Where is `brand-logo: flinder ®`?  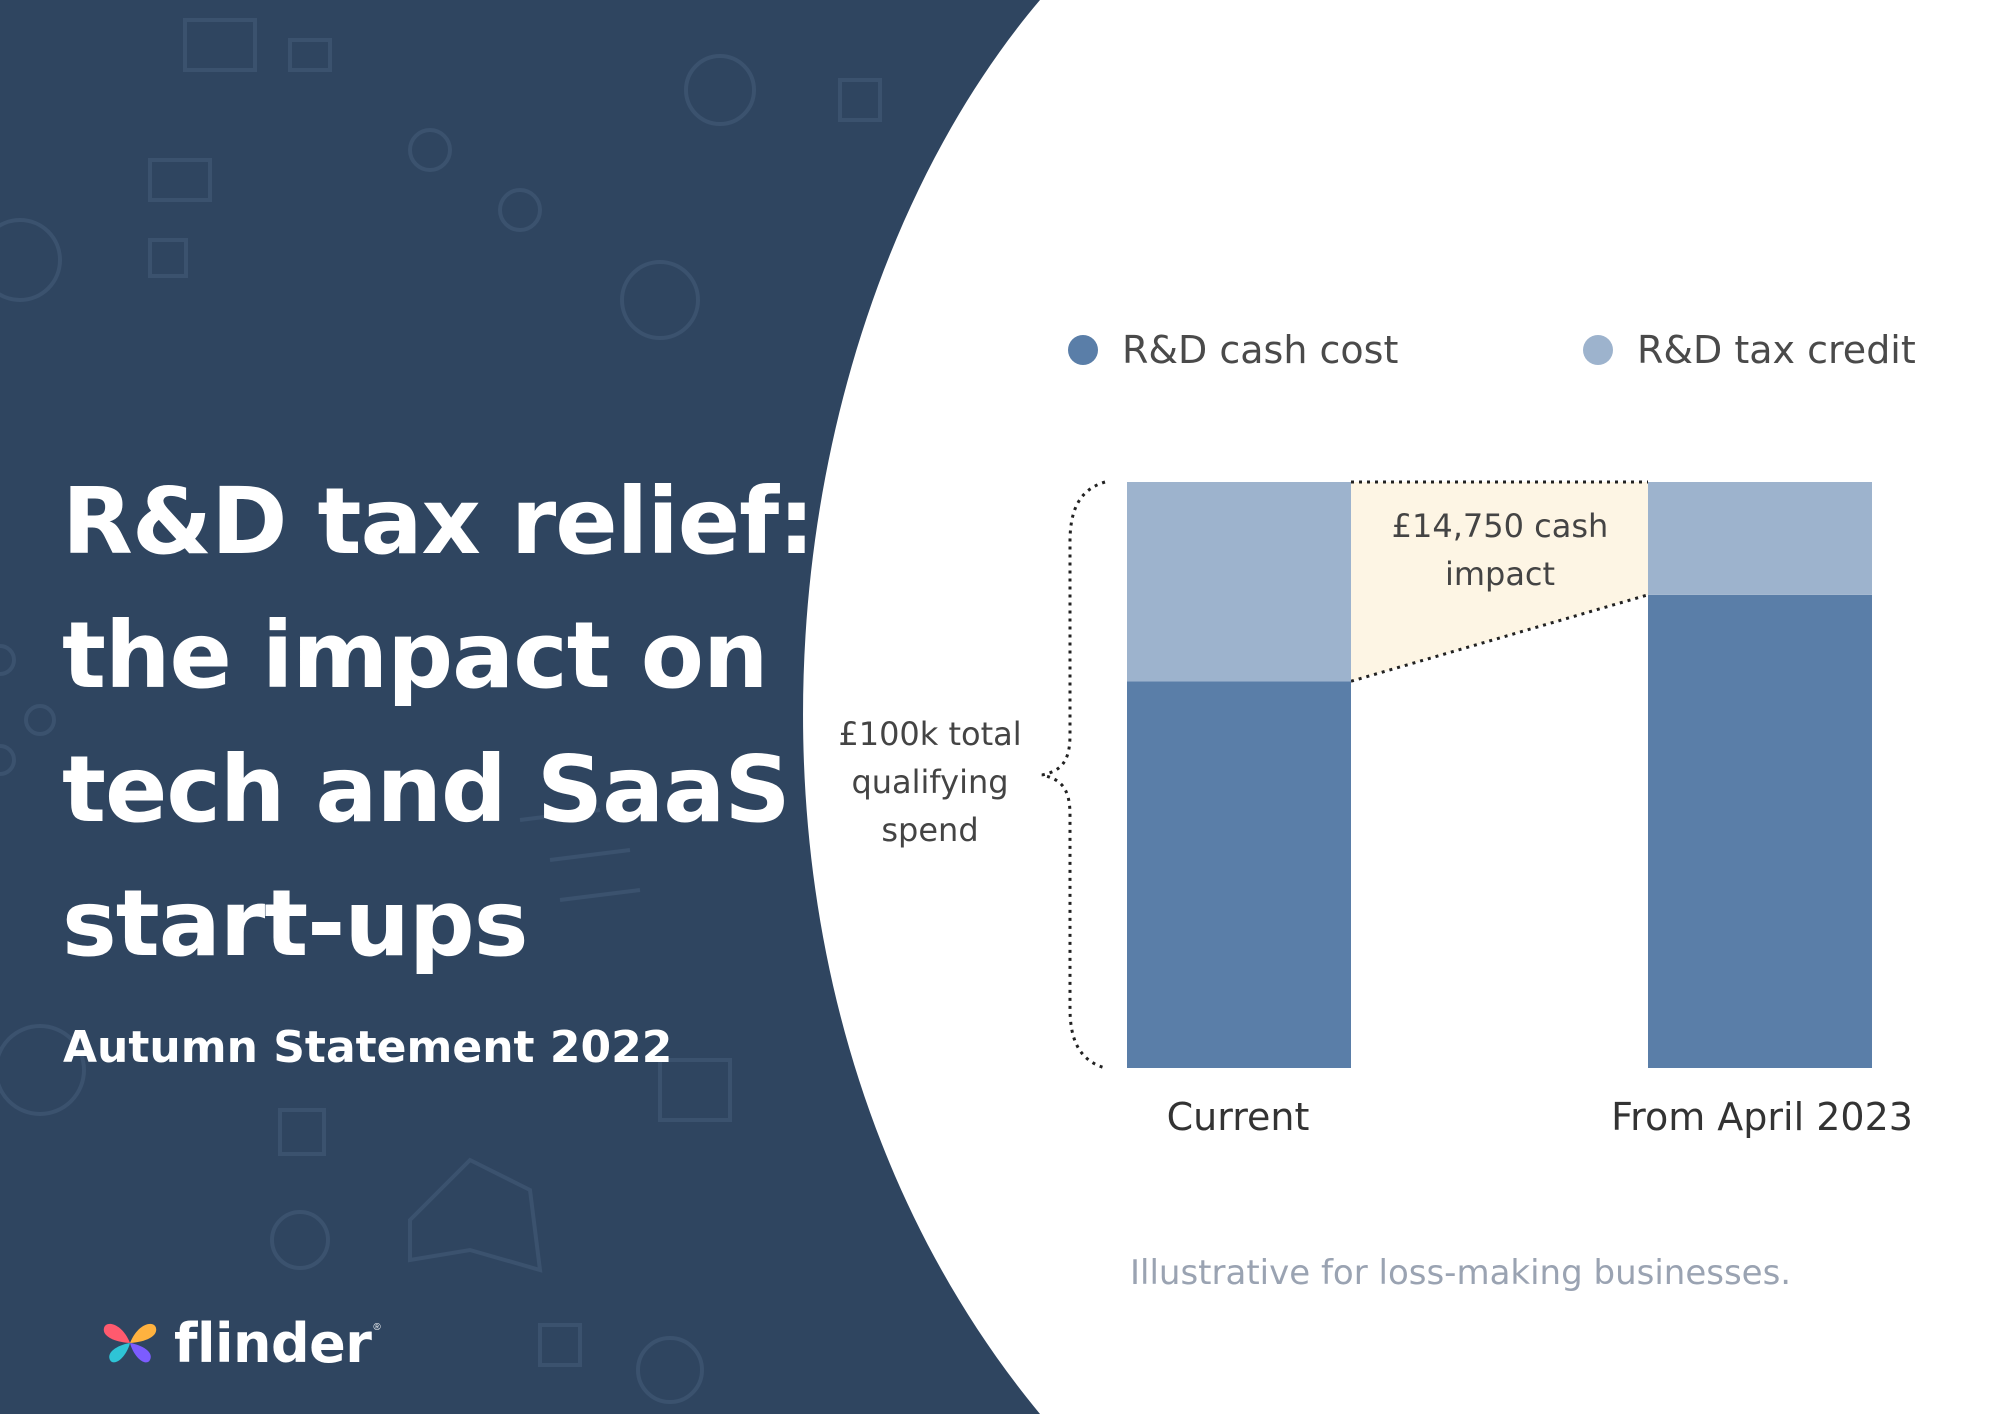 brand-logo: flinder ® is located at coordinates (240, 1343).